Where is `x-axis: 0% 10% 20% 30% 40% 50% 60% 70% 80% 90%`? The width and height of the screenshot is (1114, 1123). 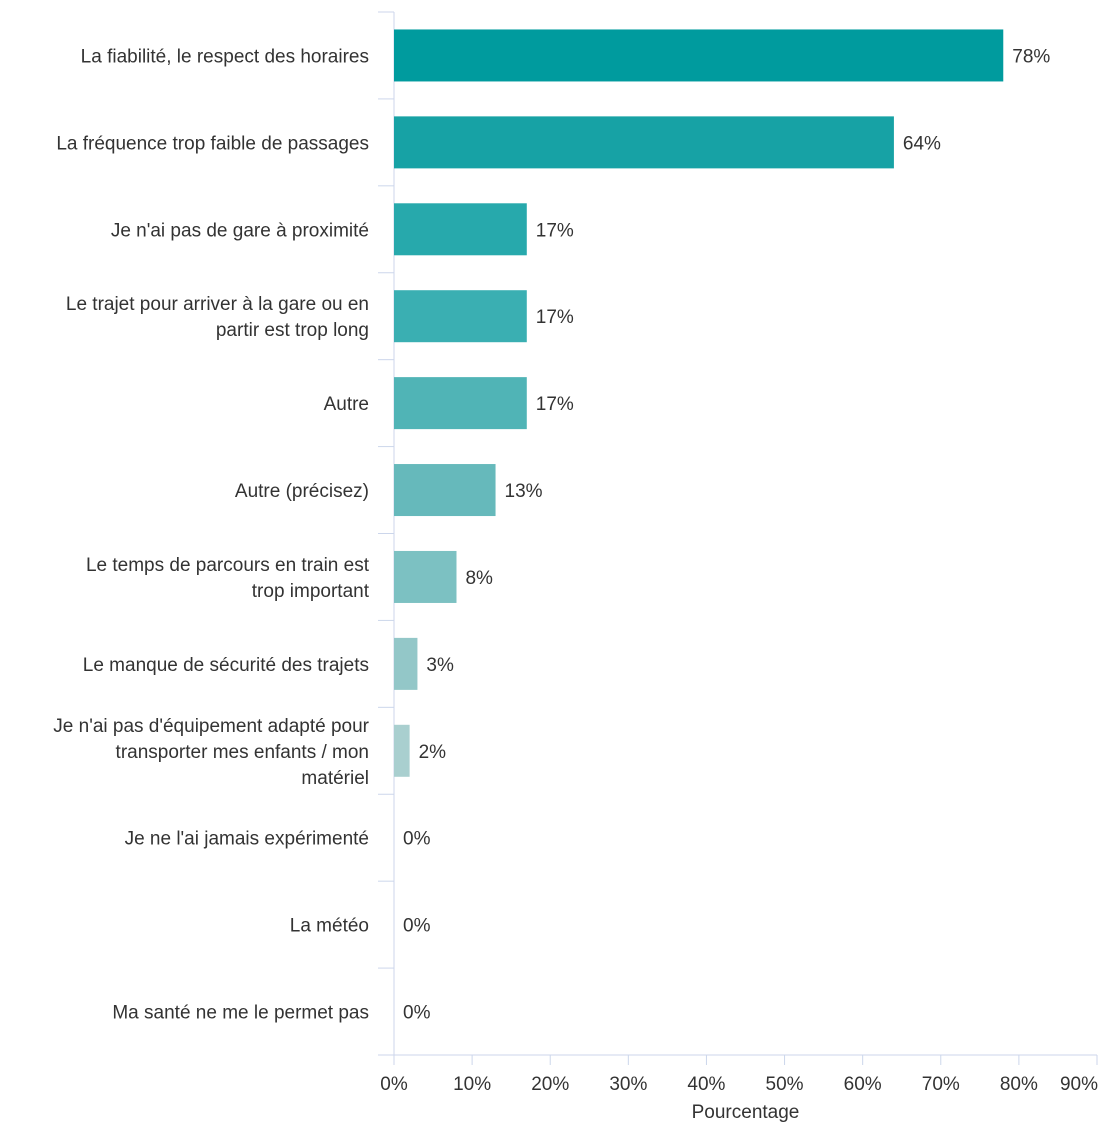
x-axis: 0% 10% 20% 30% 40% 50% 60% 70% 80% 90% is located at coordinates (738, 1074).